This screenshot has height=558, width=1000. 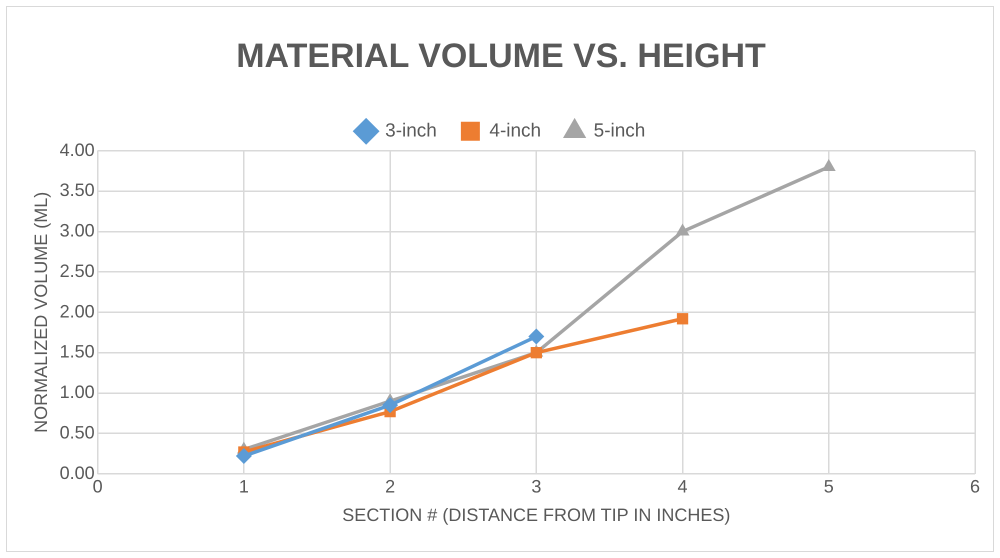 What do you see at coordinates (77, 270) in the screenshot?
I see `y-tick-label: 2.50` at bounding box center [77, 270].